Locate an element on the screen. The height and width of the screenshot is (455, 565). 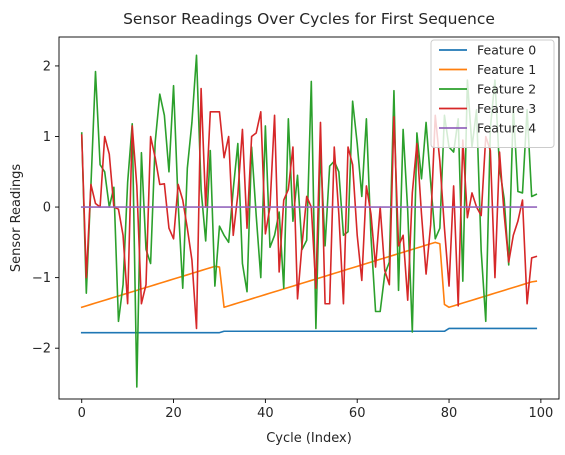
y-axis-label: Sensor Readings is located at coordinates (16, 218).